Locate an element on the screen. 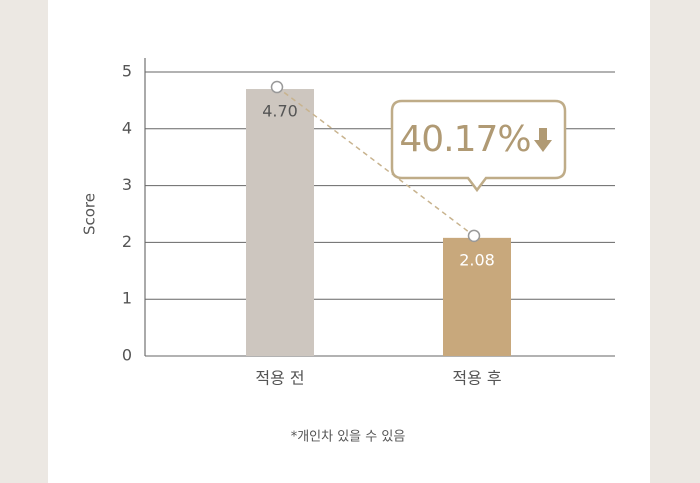 Image resolution: width=700 pixels, height=483 pixels. note: *개인차 있을 수 있음 is located at coordinates (348, 437).